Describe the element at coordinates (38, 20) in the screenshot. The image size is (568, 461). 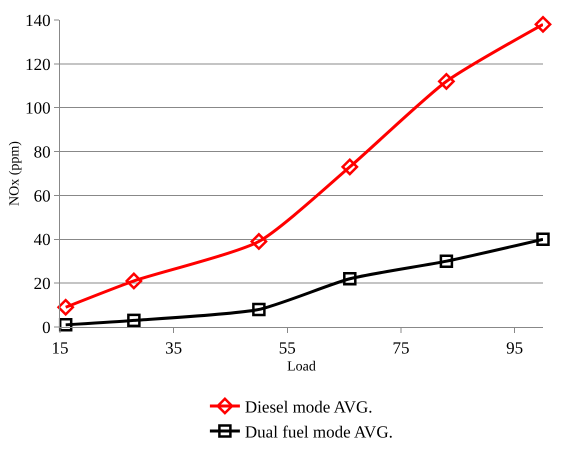
I see `y-tick-label: 140` at that location.